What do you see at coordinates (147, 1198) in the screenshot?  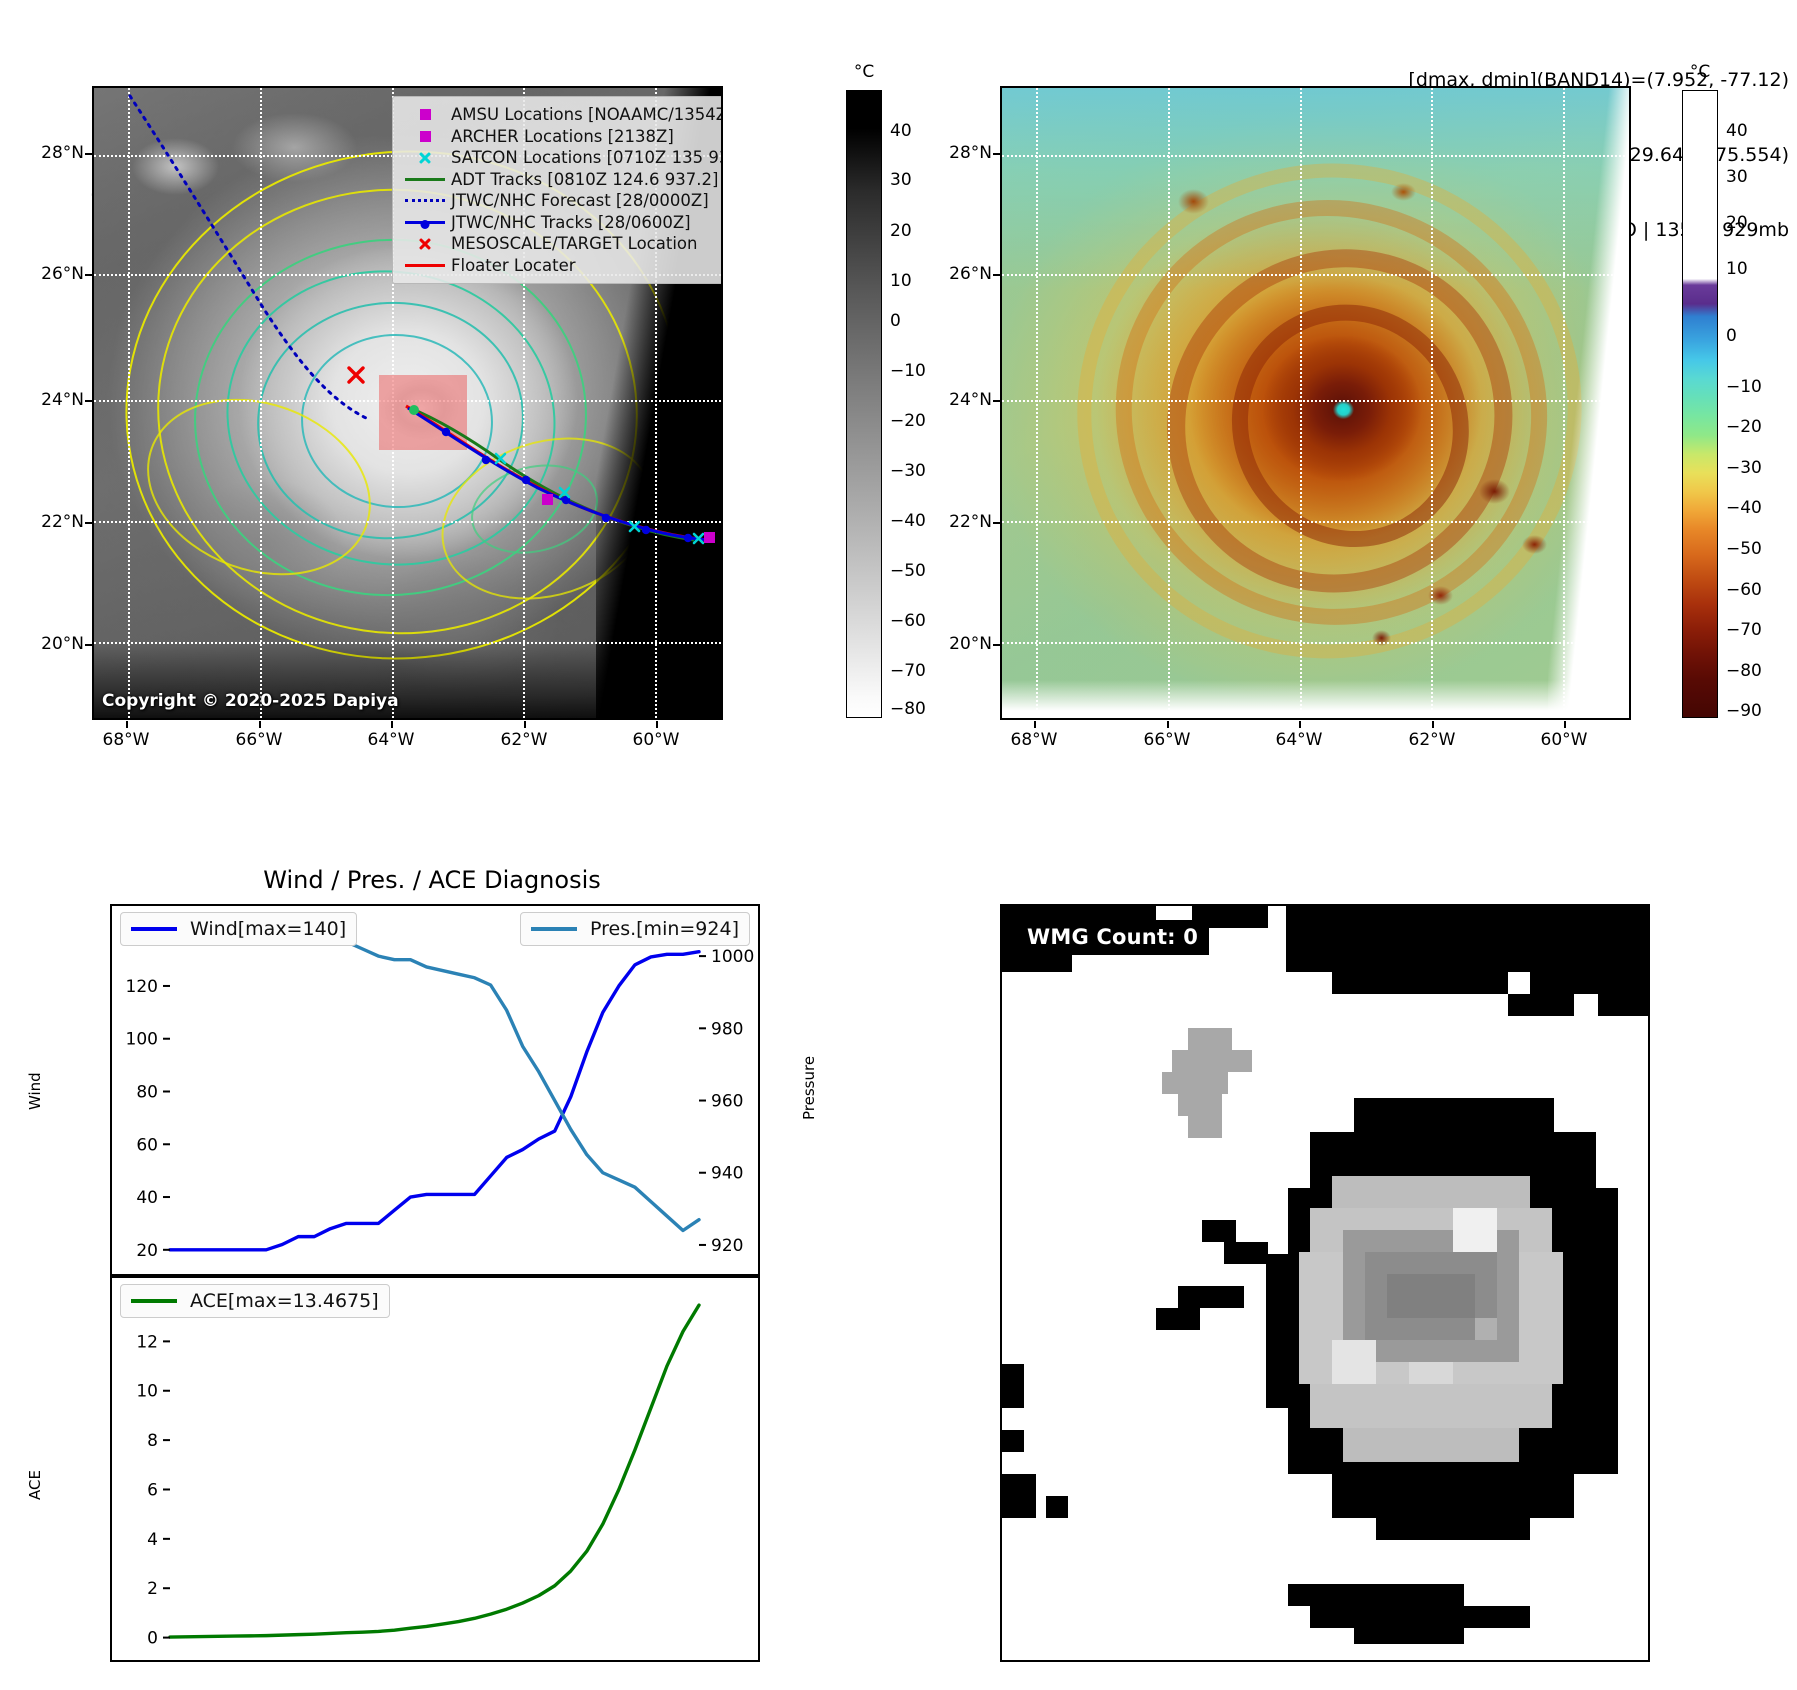 I see `svg-text: 40` at bounding box center [147, 1198].